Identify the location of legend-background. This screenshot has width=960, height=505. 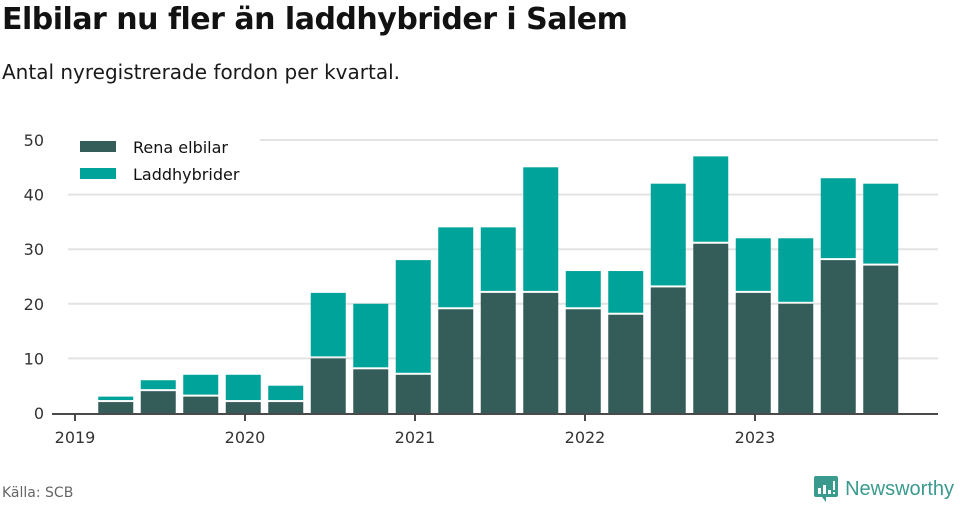
(164, 159).